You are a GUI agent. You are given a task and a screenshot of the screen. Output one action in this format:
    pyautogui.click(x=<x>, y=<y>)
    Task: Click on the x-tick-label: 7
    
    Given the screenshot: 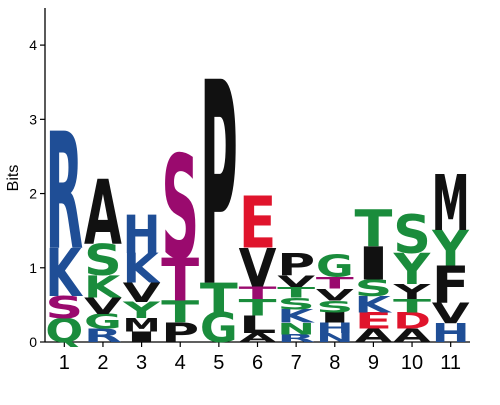 What is the action you would take?
    pyautogui.click(x=296, y=363)
    